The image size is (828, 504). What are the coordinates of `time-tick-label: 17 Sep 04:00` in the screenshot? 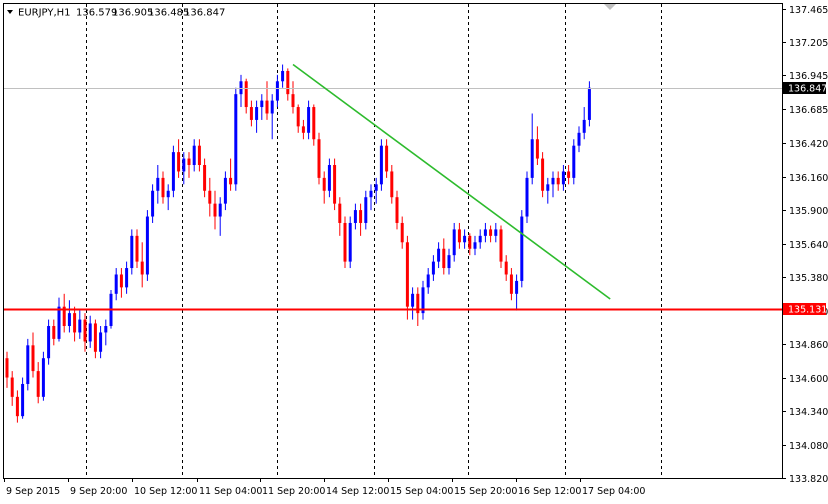 It's located at (613, 491).